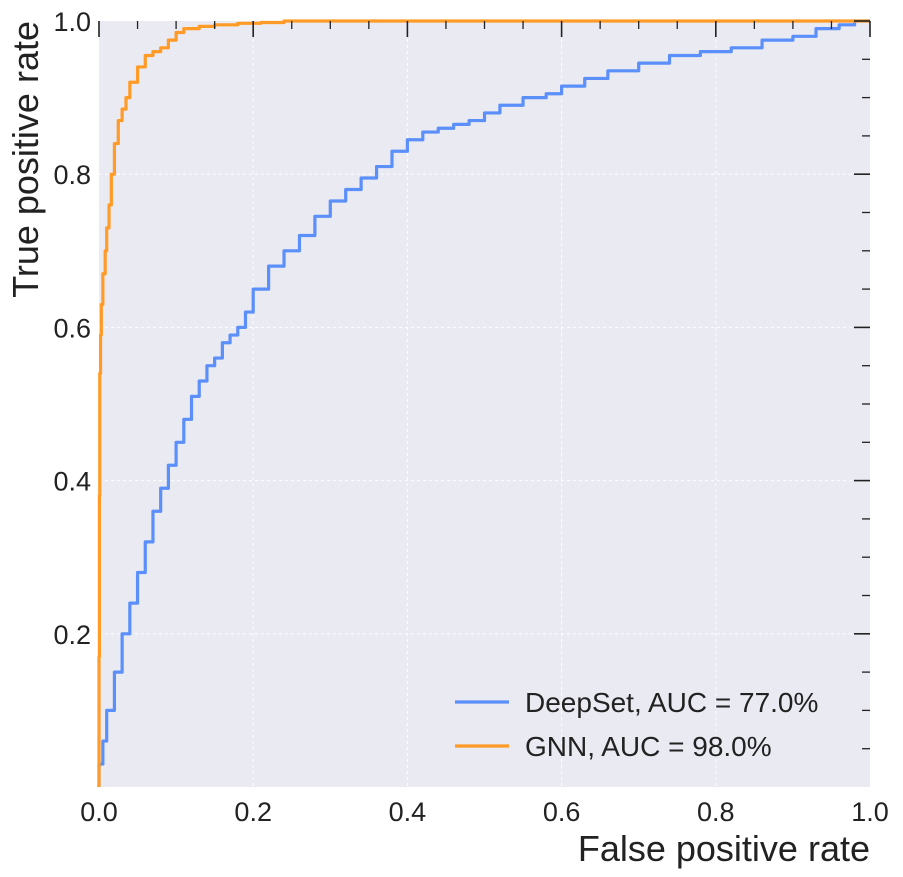 Image resolution: width=903 pixels, height=877 pixels. I want to click on x-axis-title: False positive rate, so click(724, 848).